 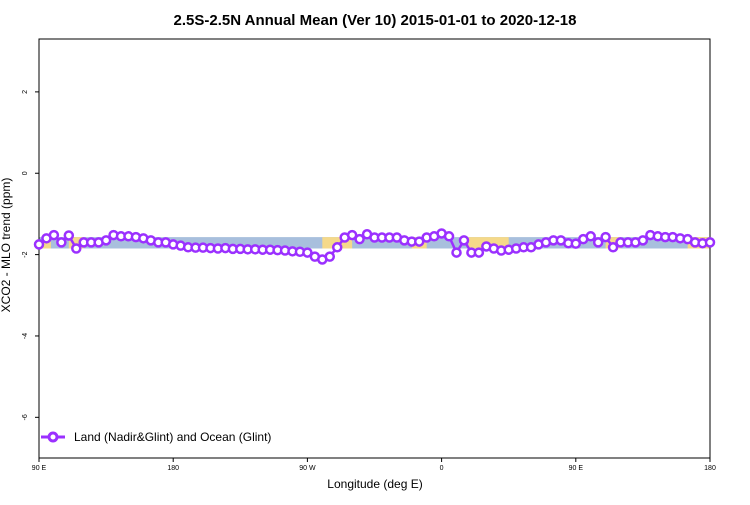 What do you see at coordinates (30, 255) in the screenshot?
I see `y-axis-ticks: -6 -4 -2 0 2` at bounding box center [30, 255].